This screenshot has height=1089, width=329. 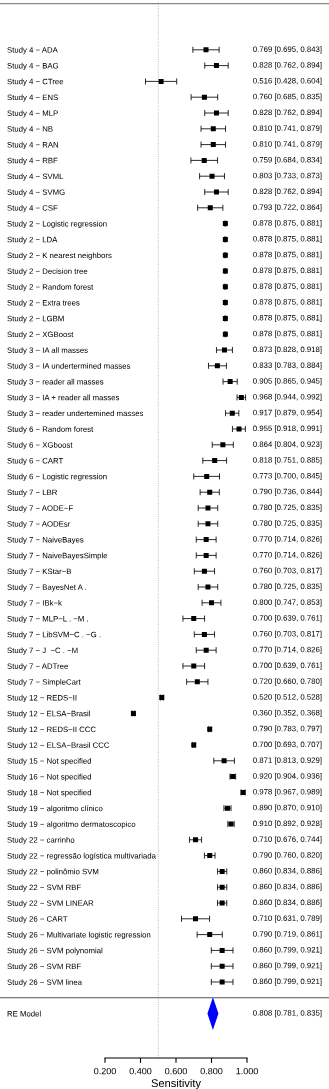 I want to click on x-tick-label: 0.800, so click(x=211, y=1071).